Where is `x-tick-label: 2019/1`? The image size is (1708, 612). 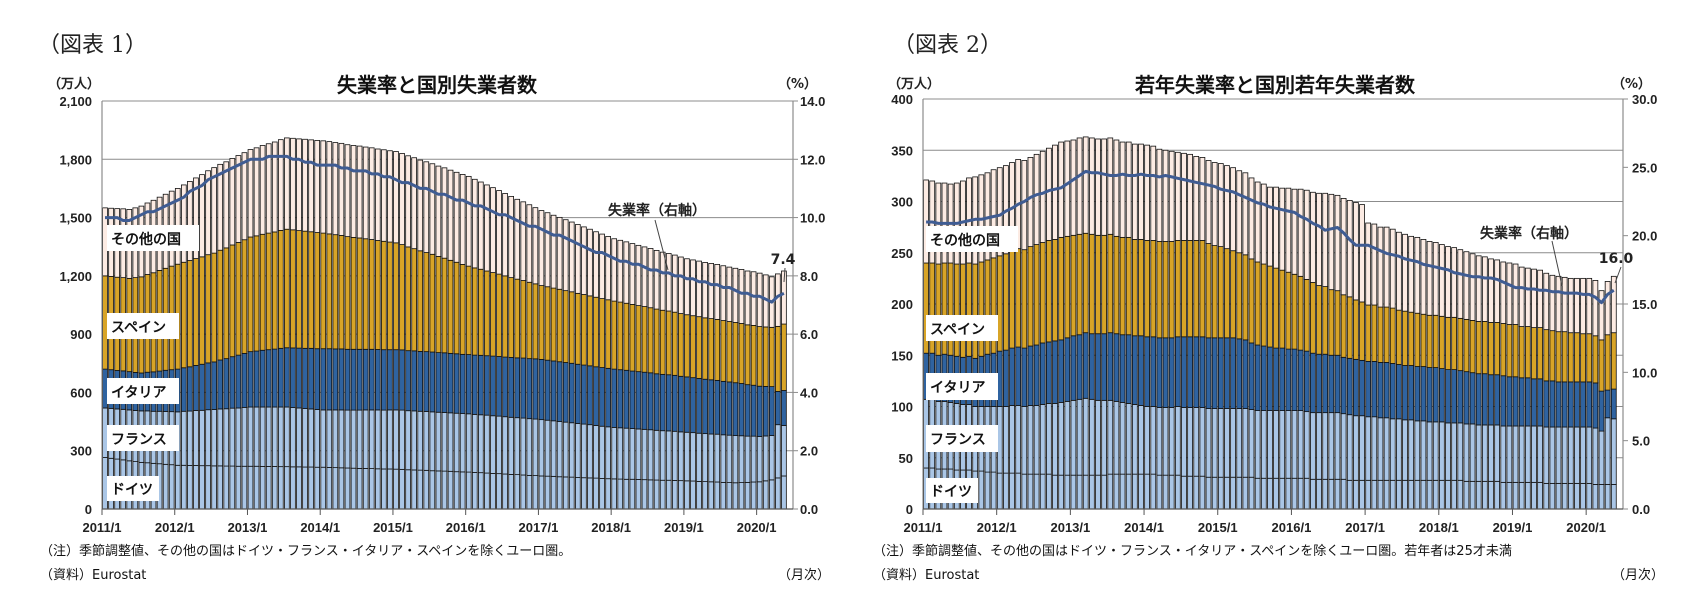
x-tick-label: 2019/1 is located at coordinates (1513, 527).